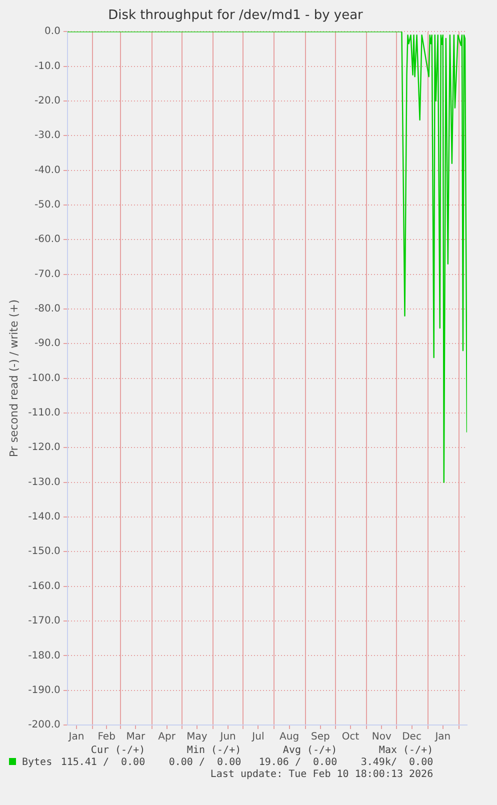  Describe the element at coordinates (205, 762) in the screenshot. I see `text: 0.00 / 0.00` at that location.